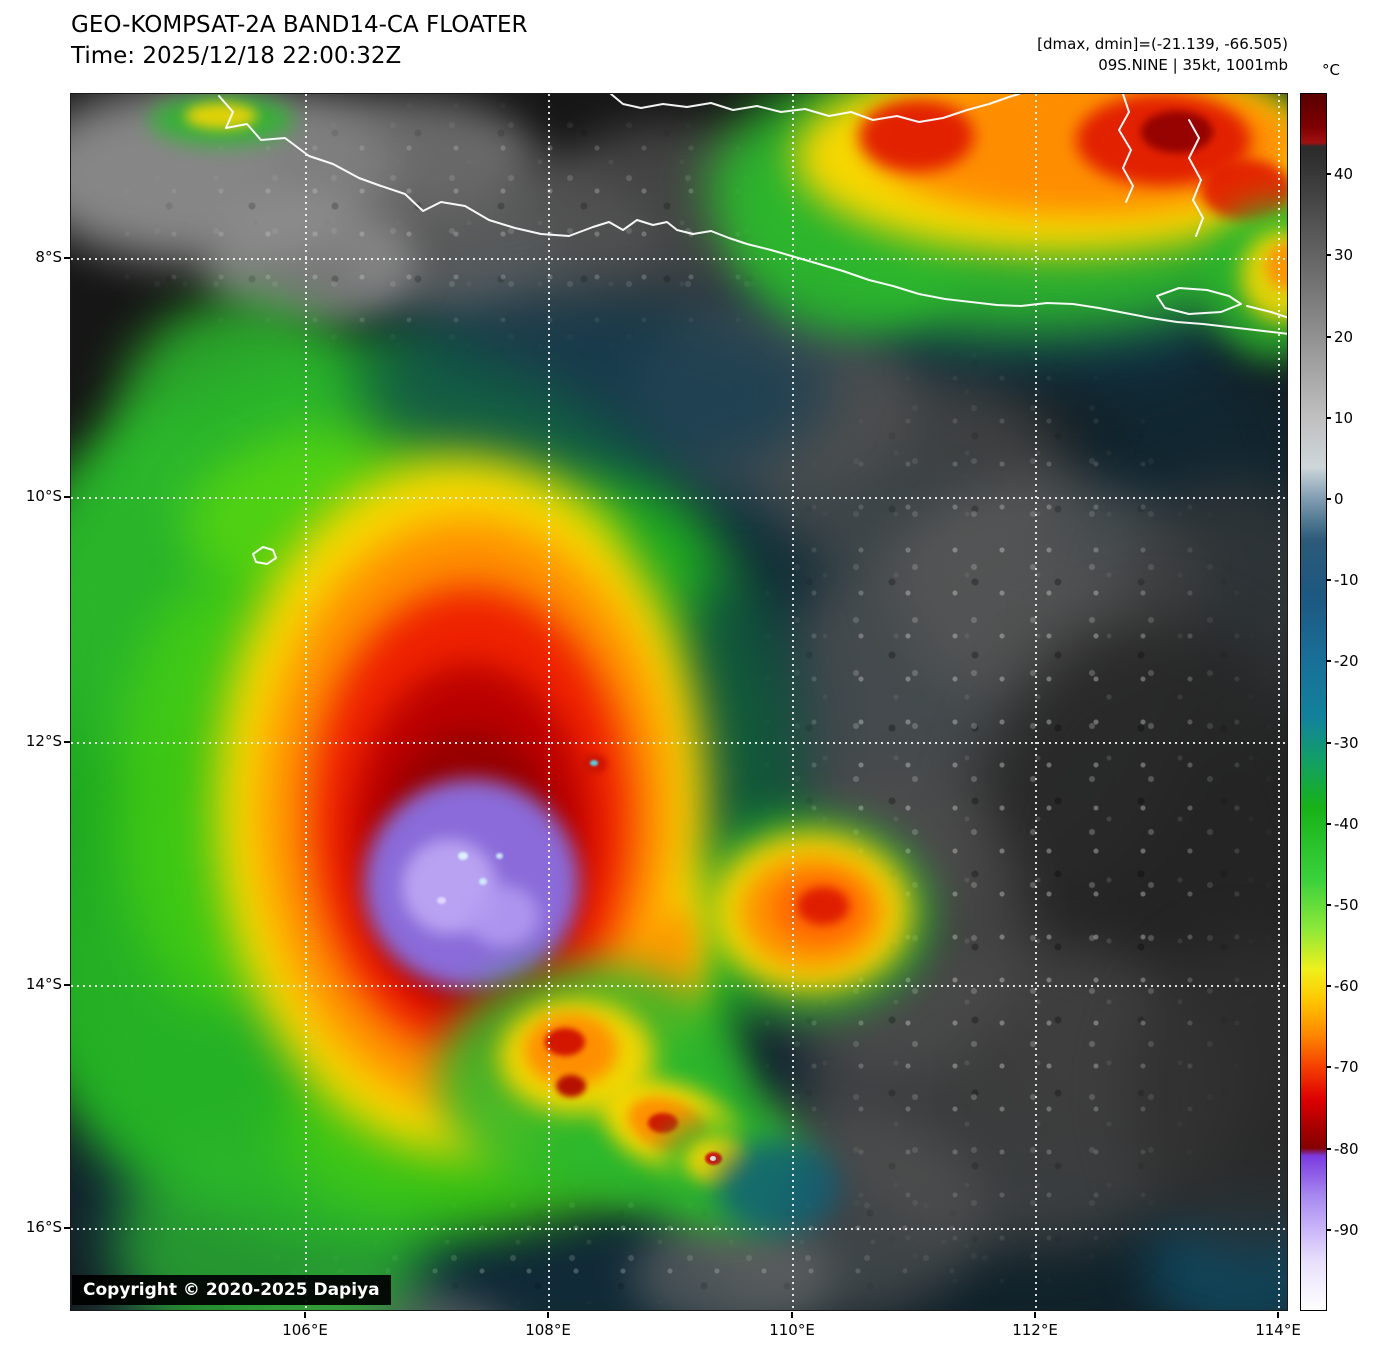 Image resolution: width=1388 pixels, height=1359 pixels. I want to click on colorbar-tick-label: -20, so click(1346, 661).